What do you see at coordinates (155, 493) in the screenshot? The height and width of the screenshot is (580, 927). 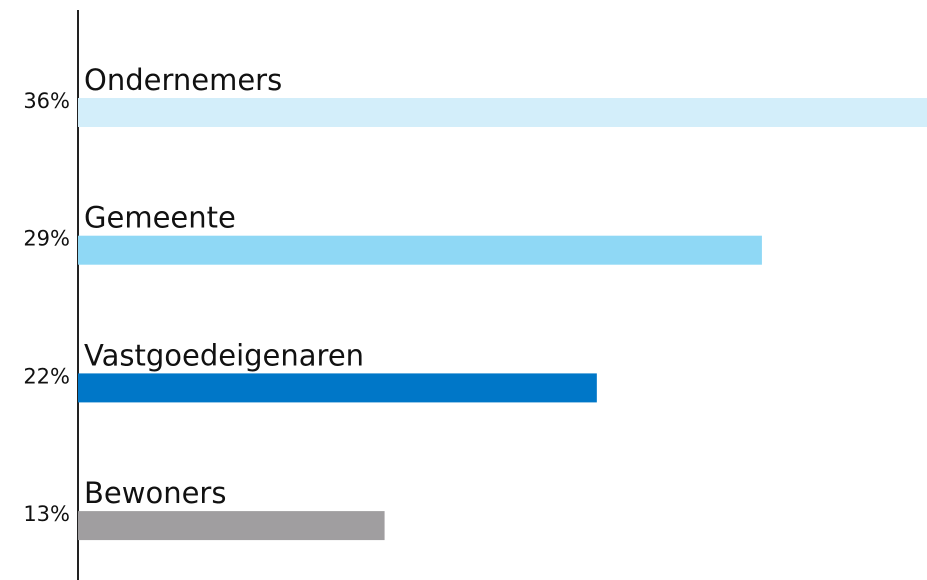 I see `category-label: Bewoners` at bounding box center [155, 493].